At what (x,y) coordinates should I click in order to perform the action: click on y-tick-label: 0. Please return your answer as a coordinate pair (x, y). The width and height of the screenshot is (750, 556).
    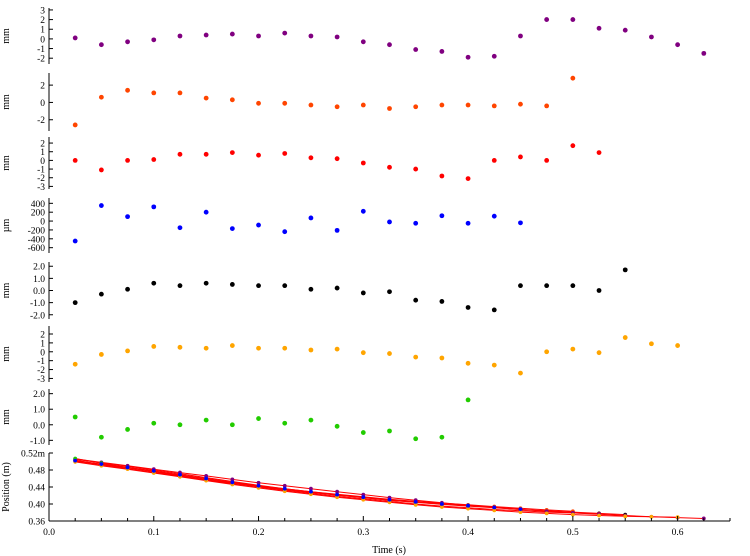
    Looking at the image, I should click on (42, 162).